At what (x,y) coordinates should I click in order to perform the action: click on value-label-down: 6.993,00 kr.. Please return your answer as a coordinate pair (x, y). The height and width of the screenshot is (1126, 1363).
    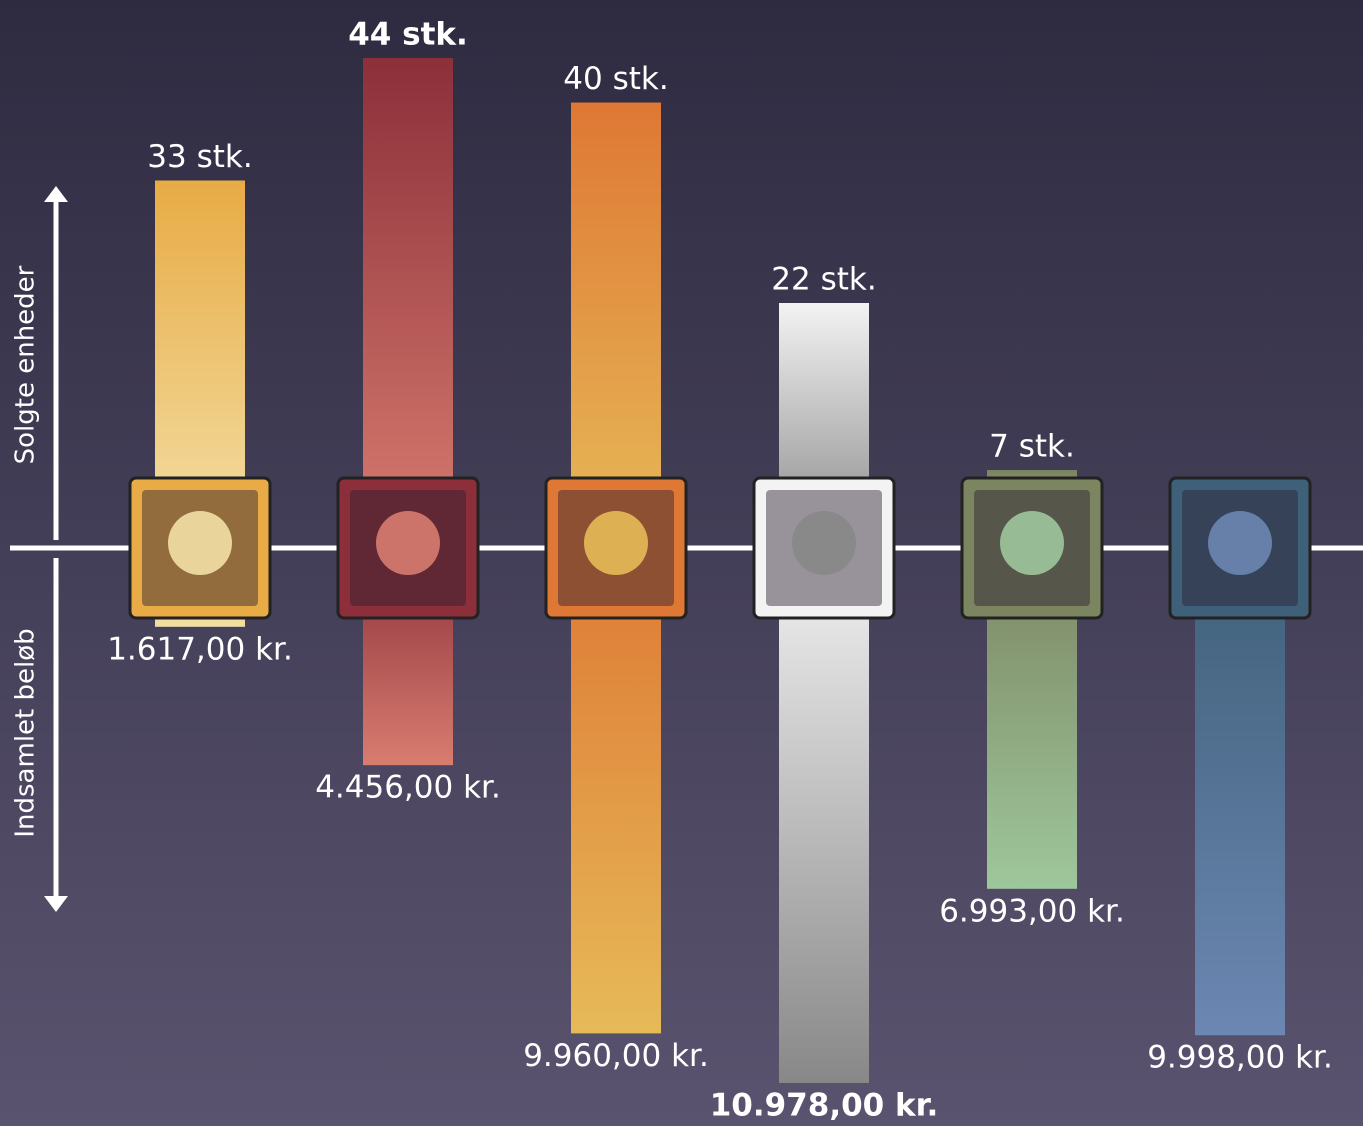
    Looking at the image, I should click on (1032, 911).